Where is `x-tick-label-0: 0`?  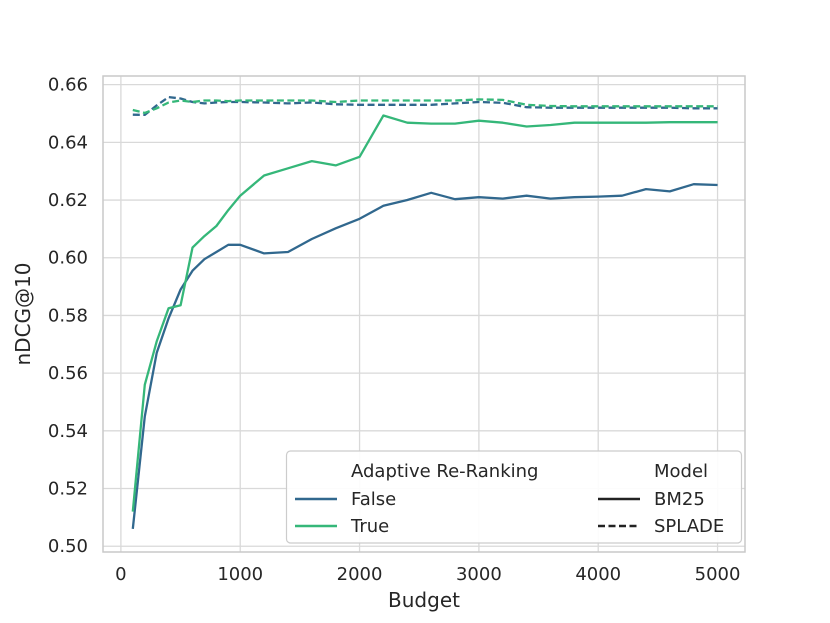 x-tick-label-0: 0 is located at coordinates (120, 574).